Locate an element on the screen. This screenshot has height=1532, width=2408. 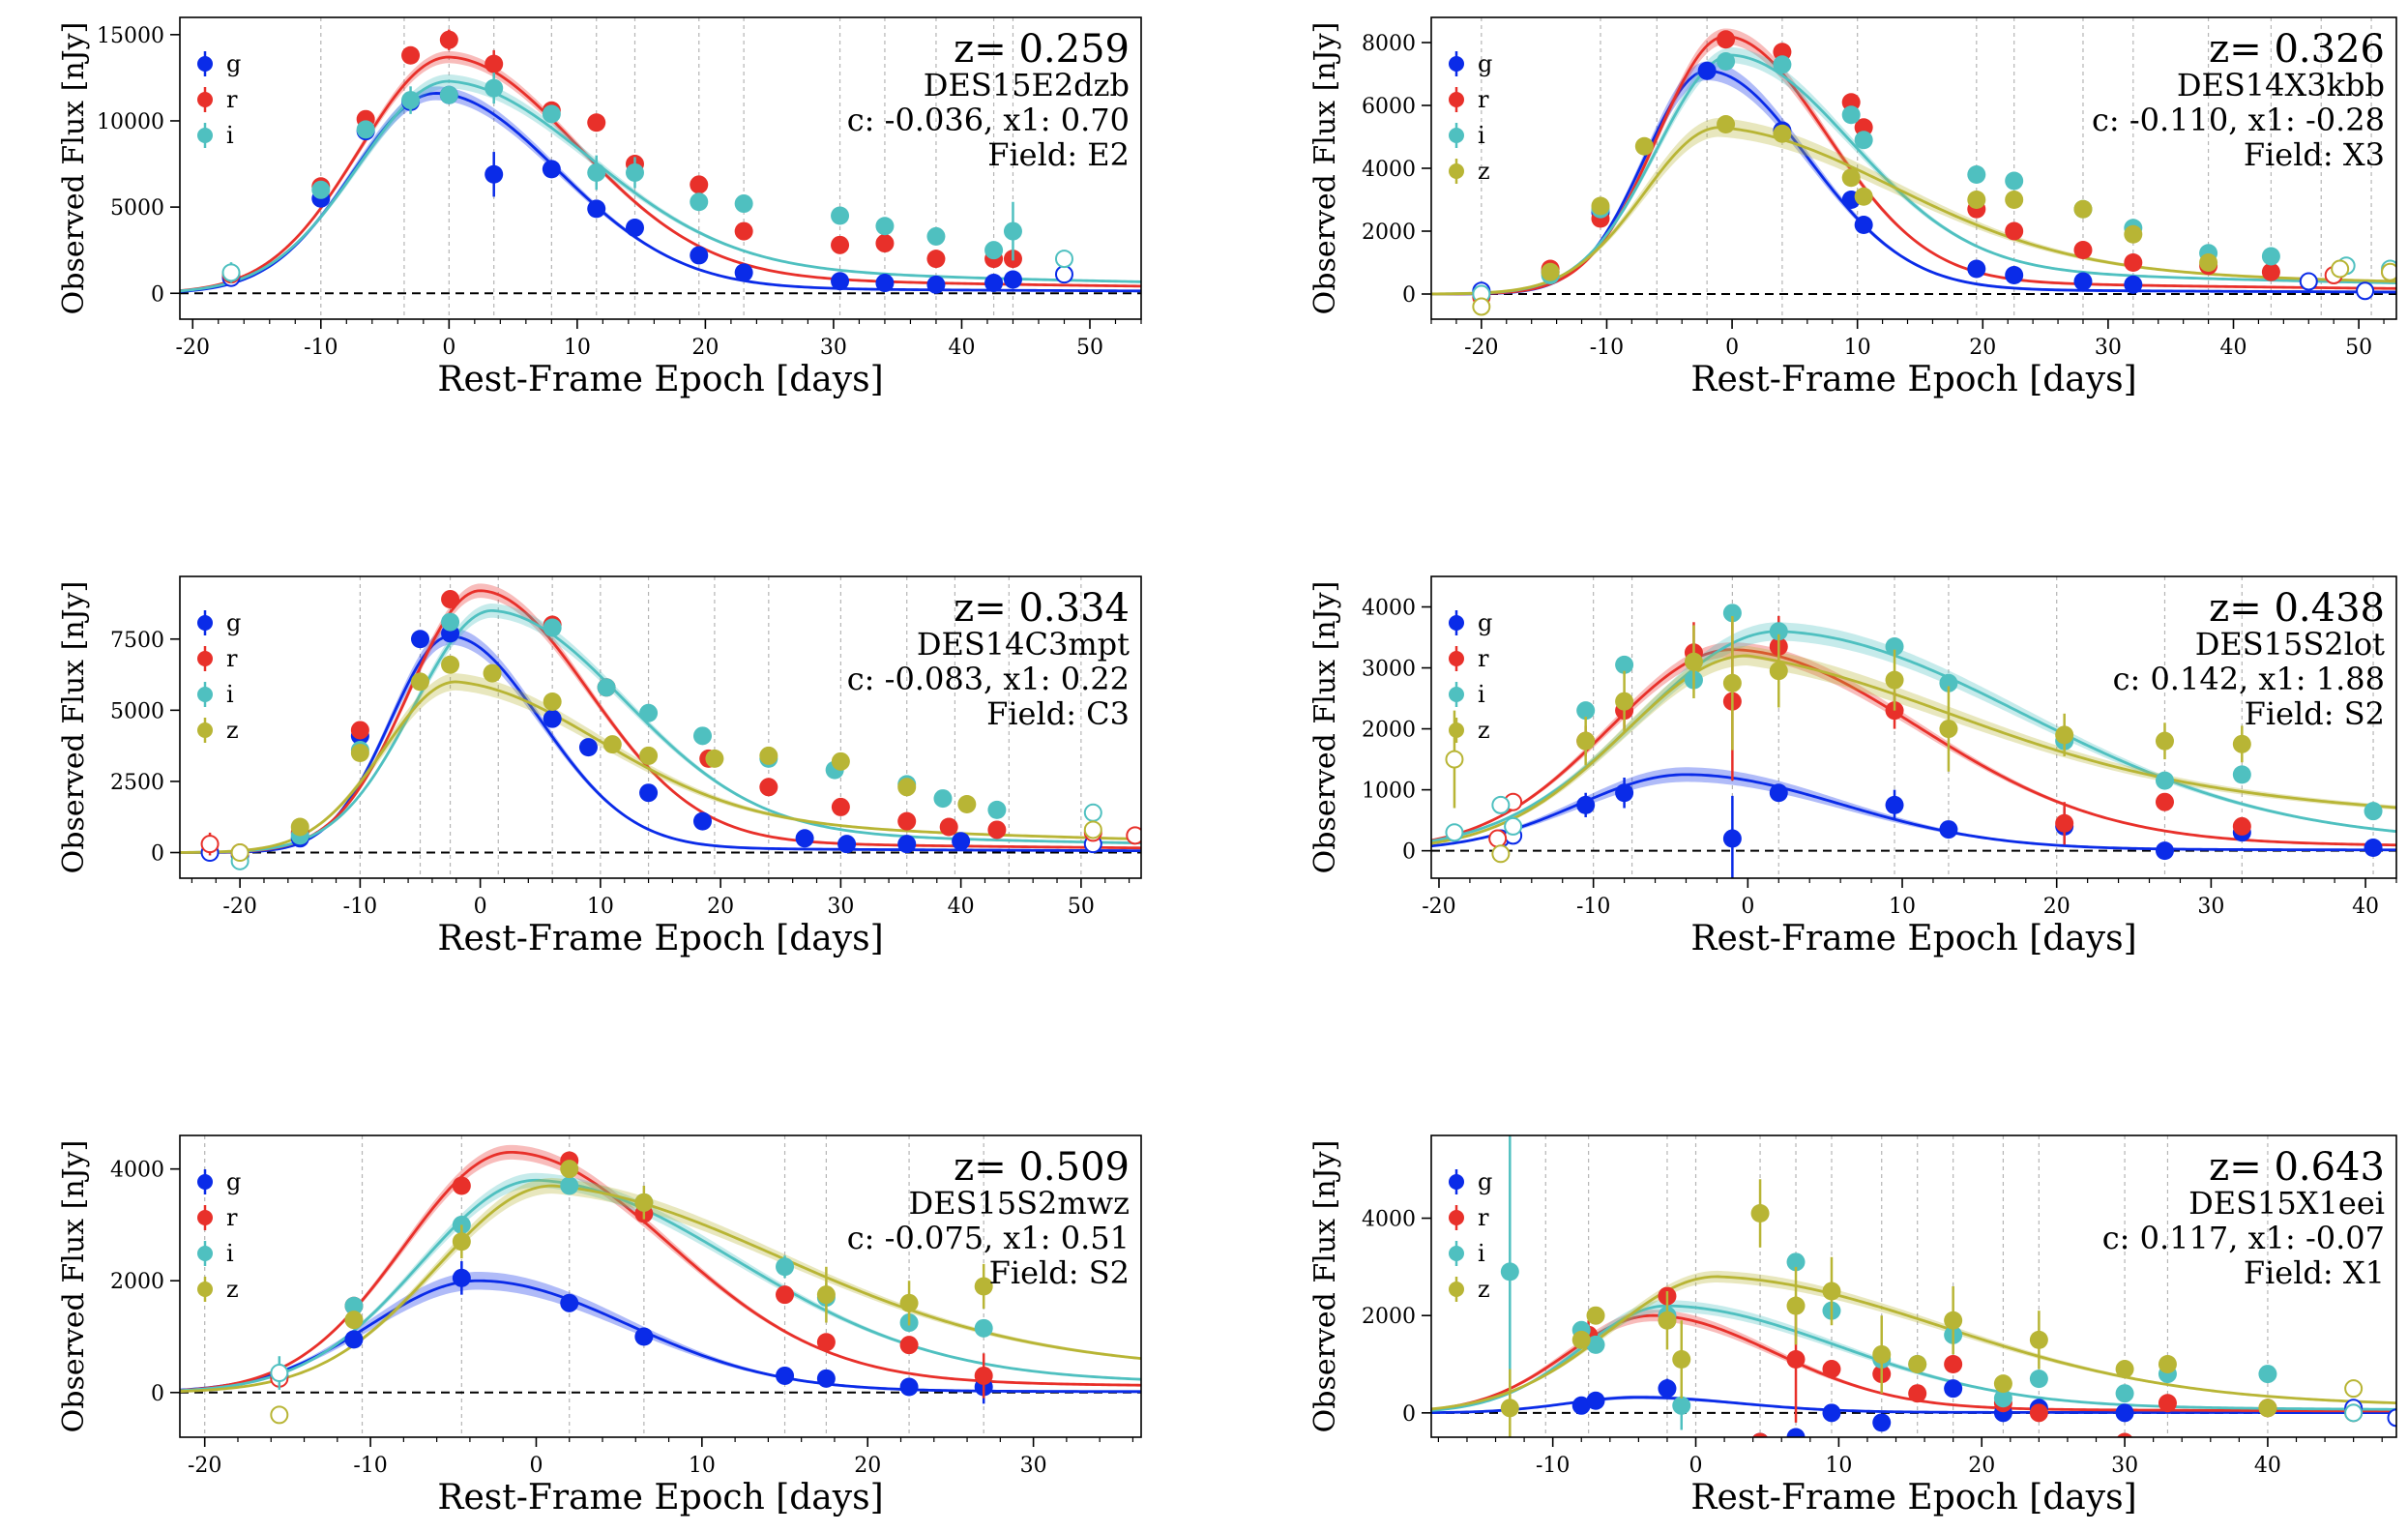
y-tick-label: 2500 is located at coordinates (137, 783).